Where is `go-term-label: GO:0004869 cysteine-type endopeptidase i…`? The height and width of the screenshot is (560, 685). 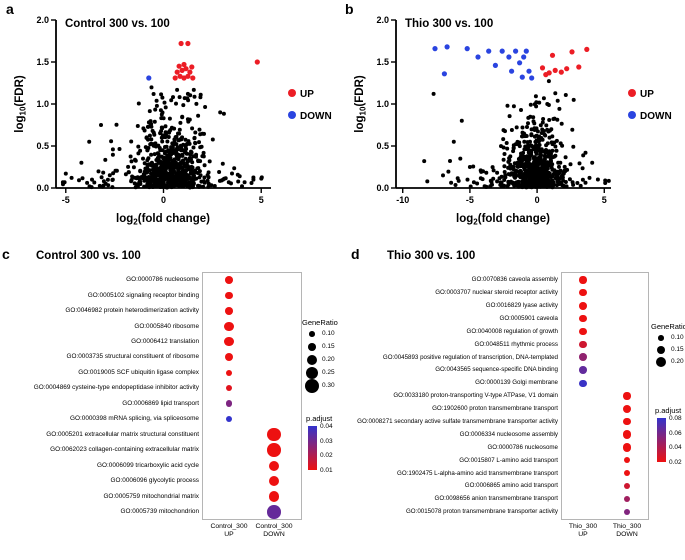 go-term-label: GO:0004869 cysteine-type endopeptidase i… is located at coordinates (116, 388).